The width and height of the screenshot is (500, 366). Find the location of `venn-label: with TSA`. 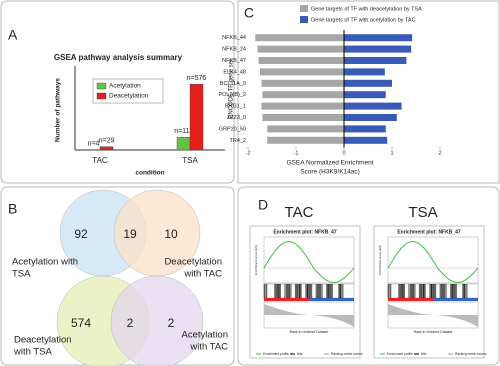

venn-label: with TSA is located at coordinates (33, 352).